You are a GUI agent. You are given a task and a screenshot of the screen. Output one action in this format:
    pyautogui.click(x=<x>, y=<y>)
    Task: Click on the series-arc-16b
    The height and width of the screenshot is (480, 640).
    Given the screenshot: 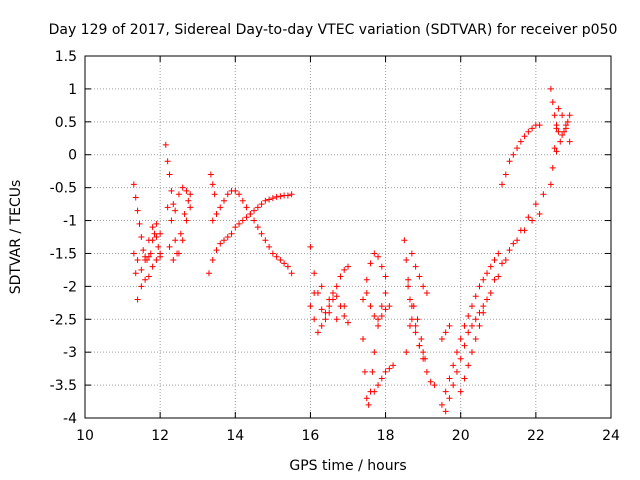 What is the action you would take?
    pyautogui.click(x=329, y=312)
    